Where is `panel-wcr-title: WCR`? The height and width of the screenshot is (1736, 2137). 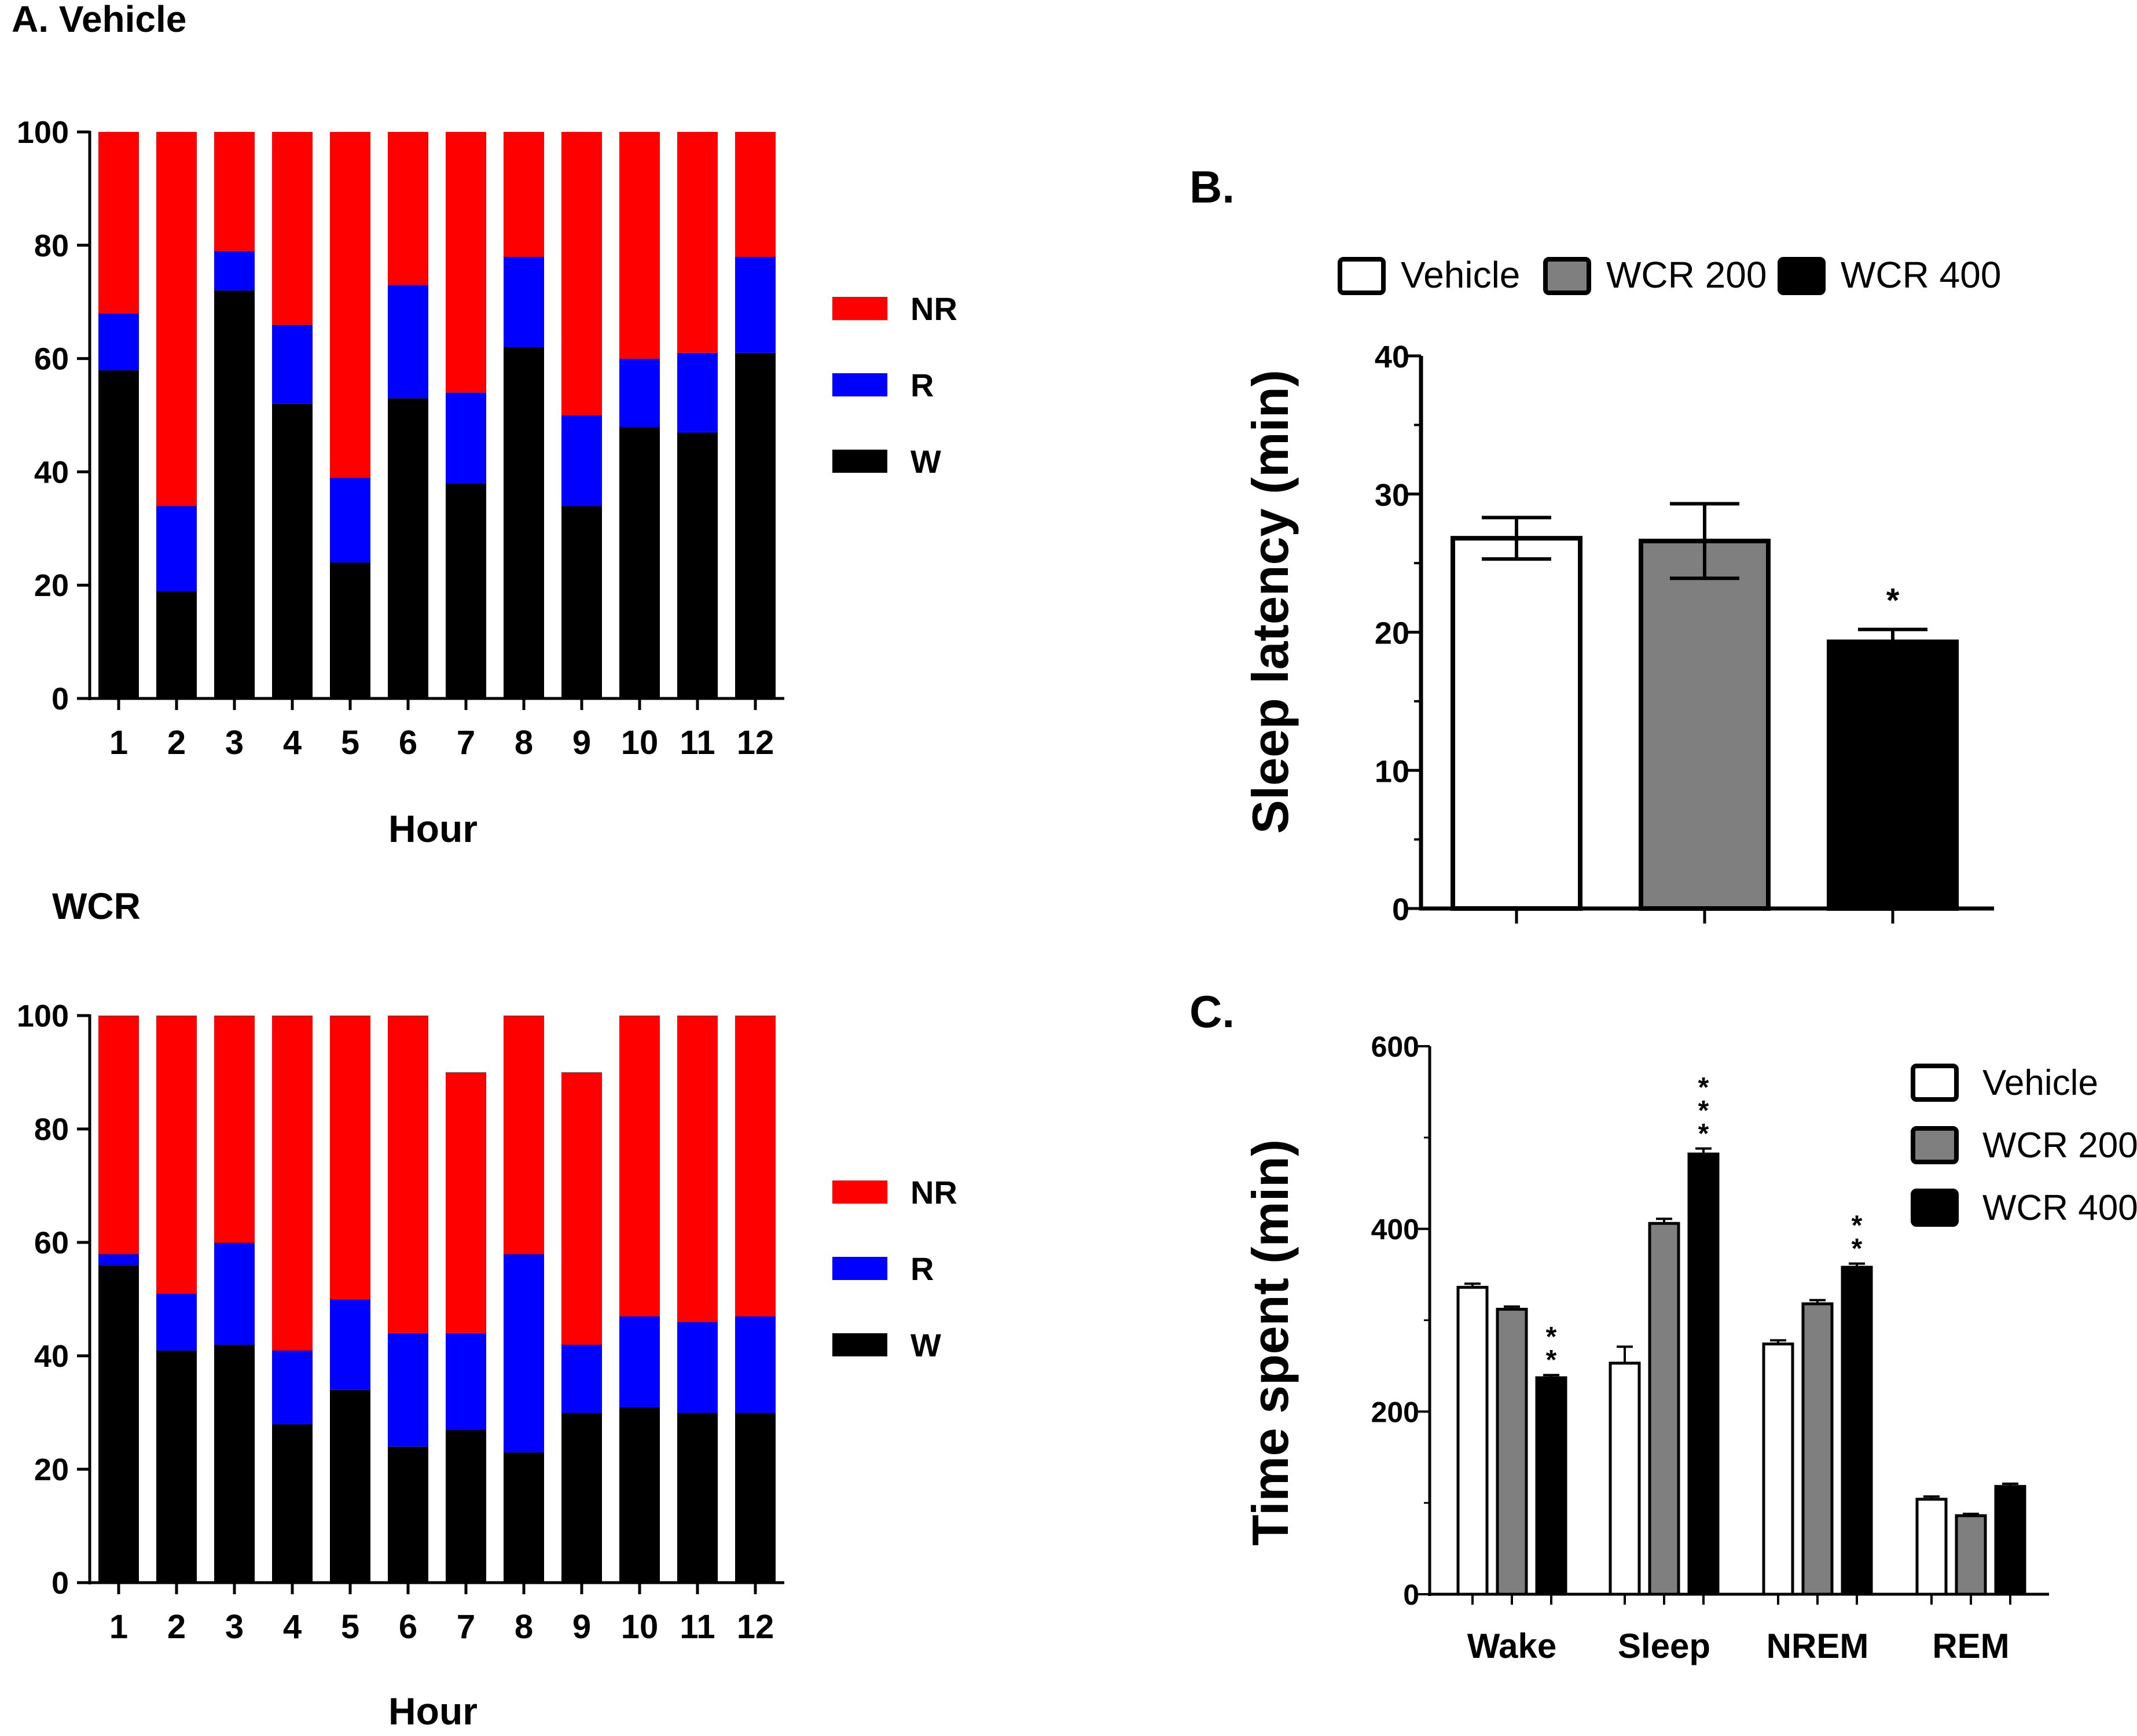 panel-wcr-title: WCR is located at coordinates (97, 906).